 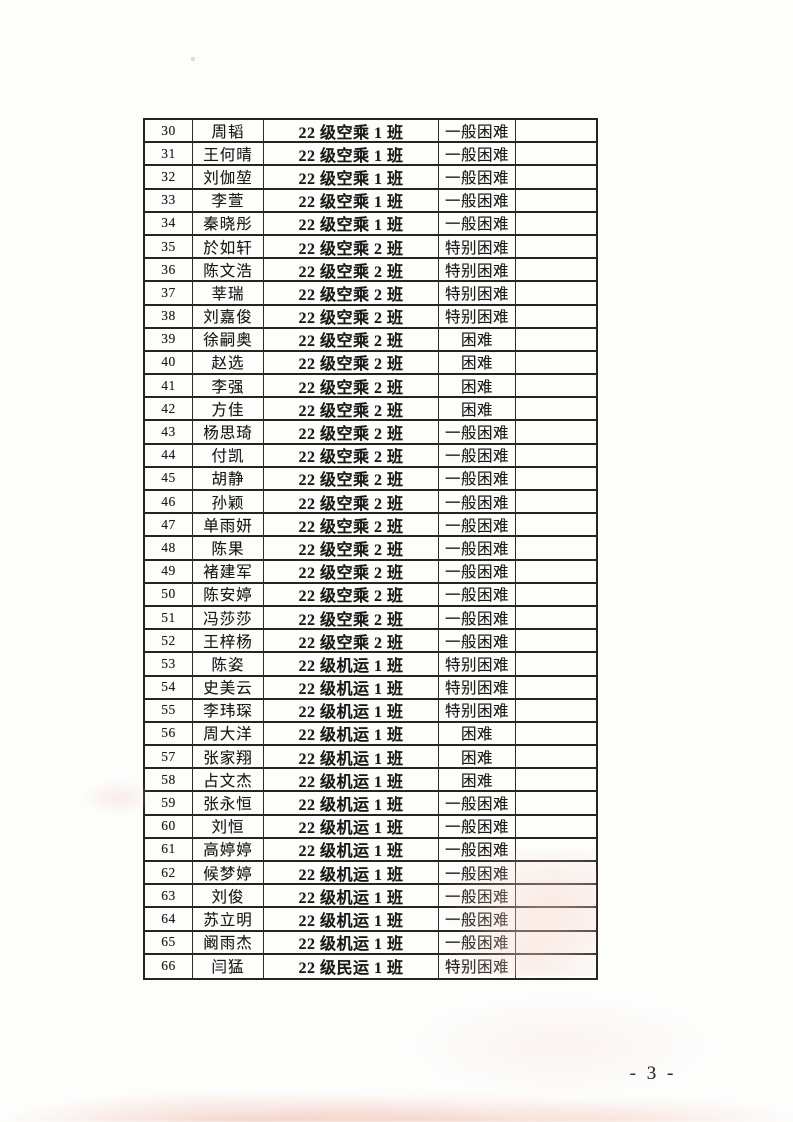 I want to click on cell-student-name: 王梓杨, so click(x=228, y=642).